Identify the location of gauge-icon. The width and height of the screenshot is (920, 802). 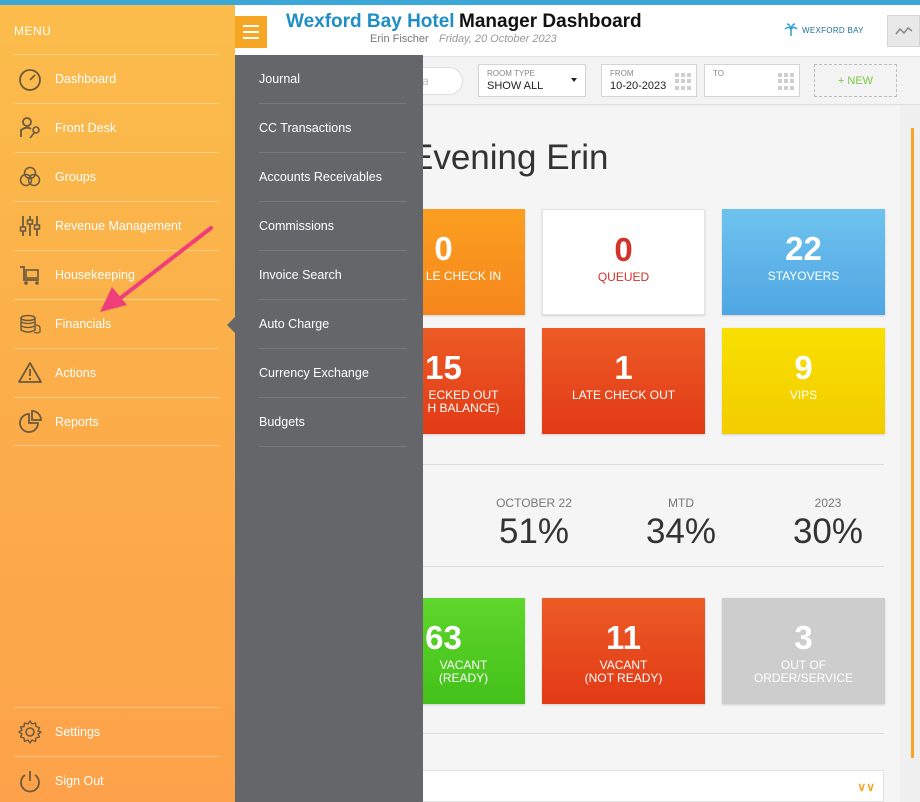
(30, 79).